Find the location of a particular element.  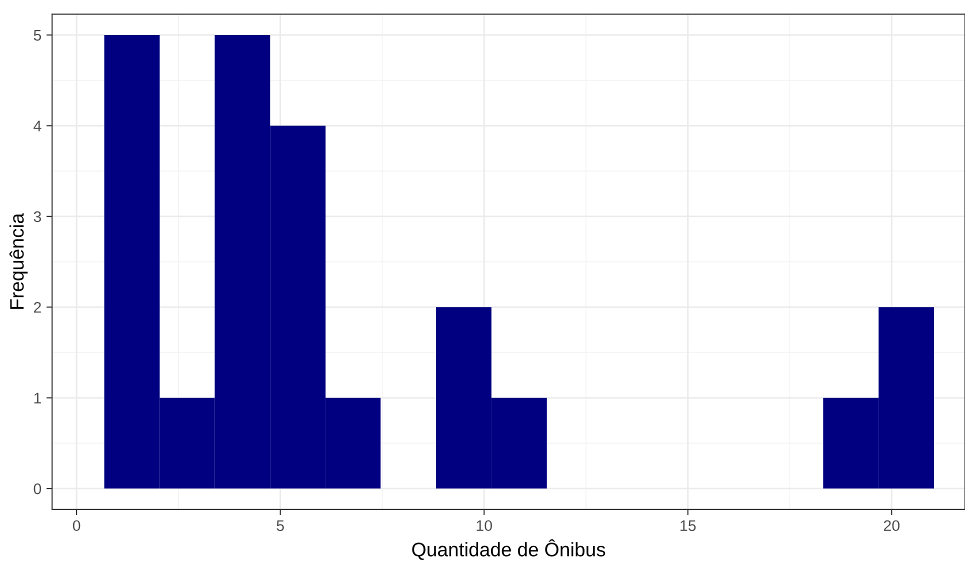

x-tick-label: 20 is located at coordinates (892, 526).